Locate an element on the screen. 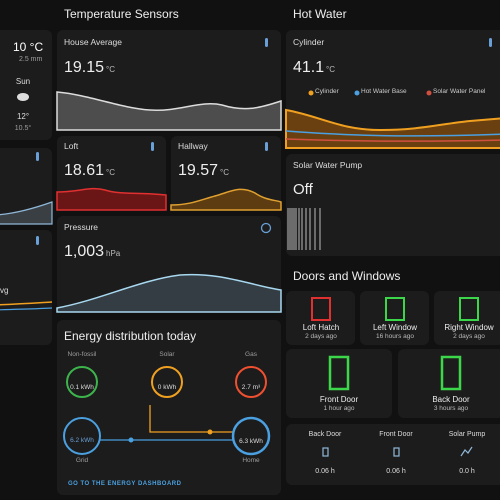 The height and width of the screenshot is (500, 500). node-value: 0 kWh is located at coordinates (167, 387).